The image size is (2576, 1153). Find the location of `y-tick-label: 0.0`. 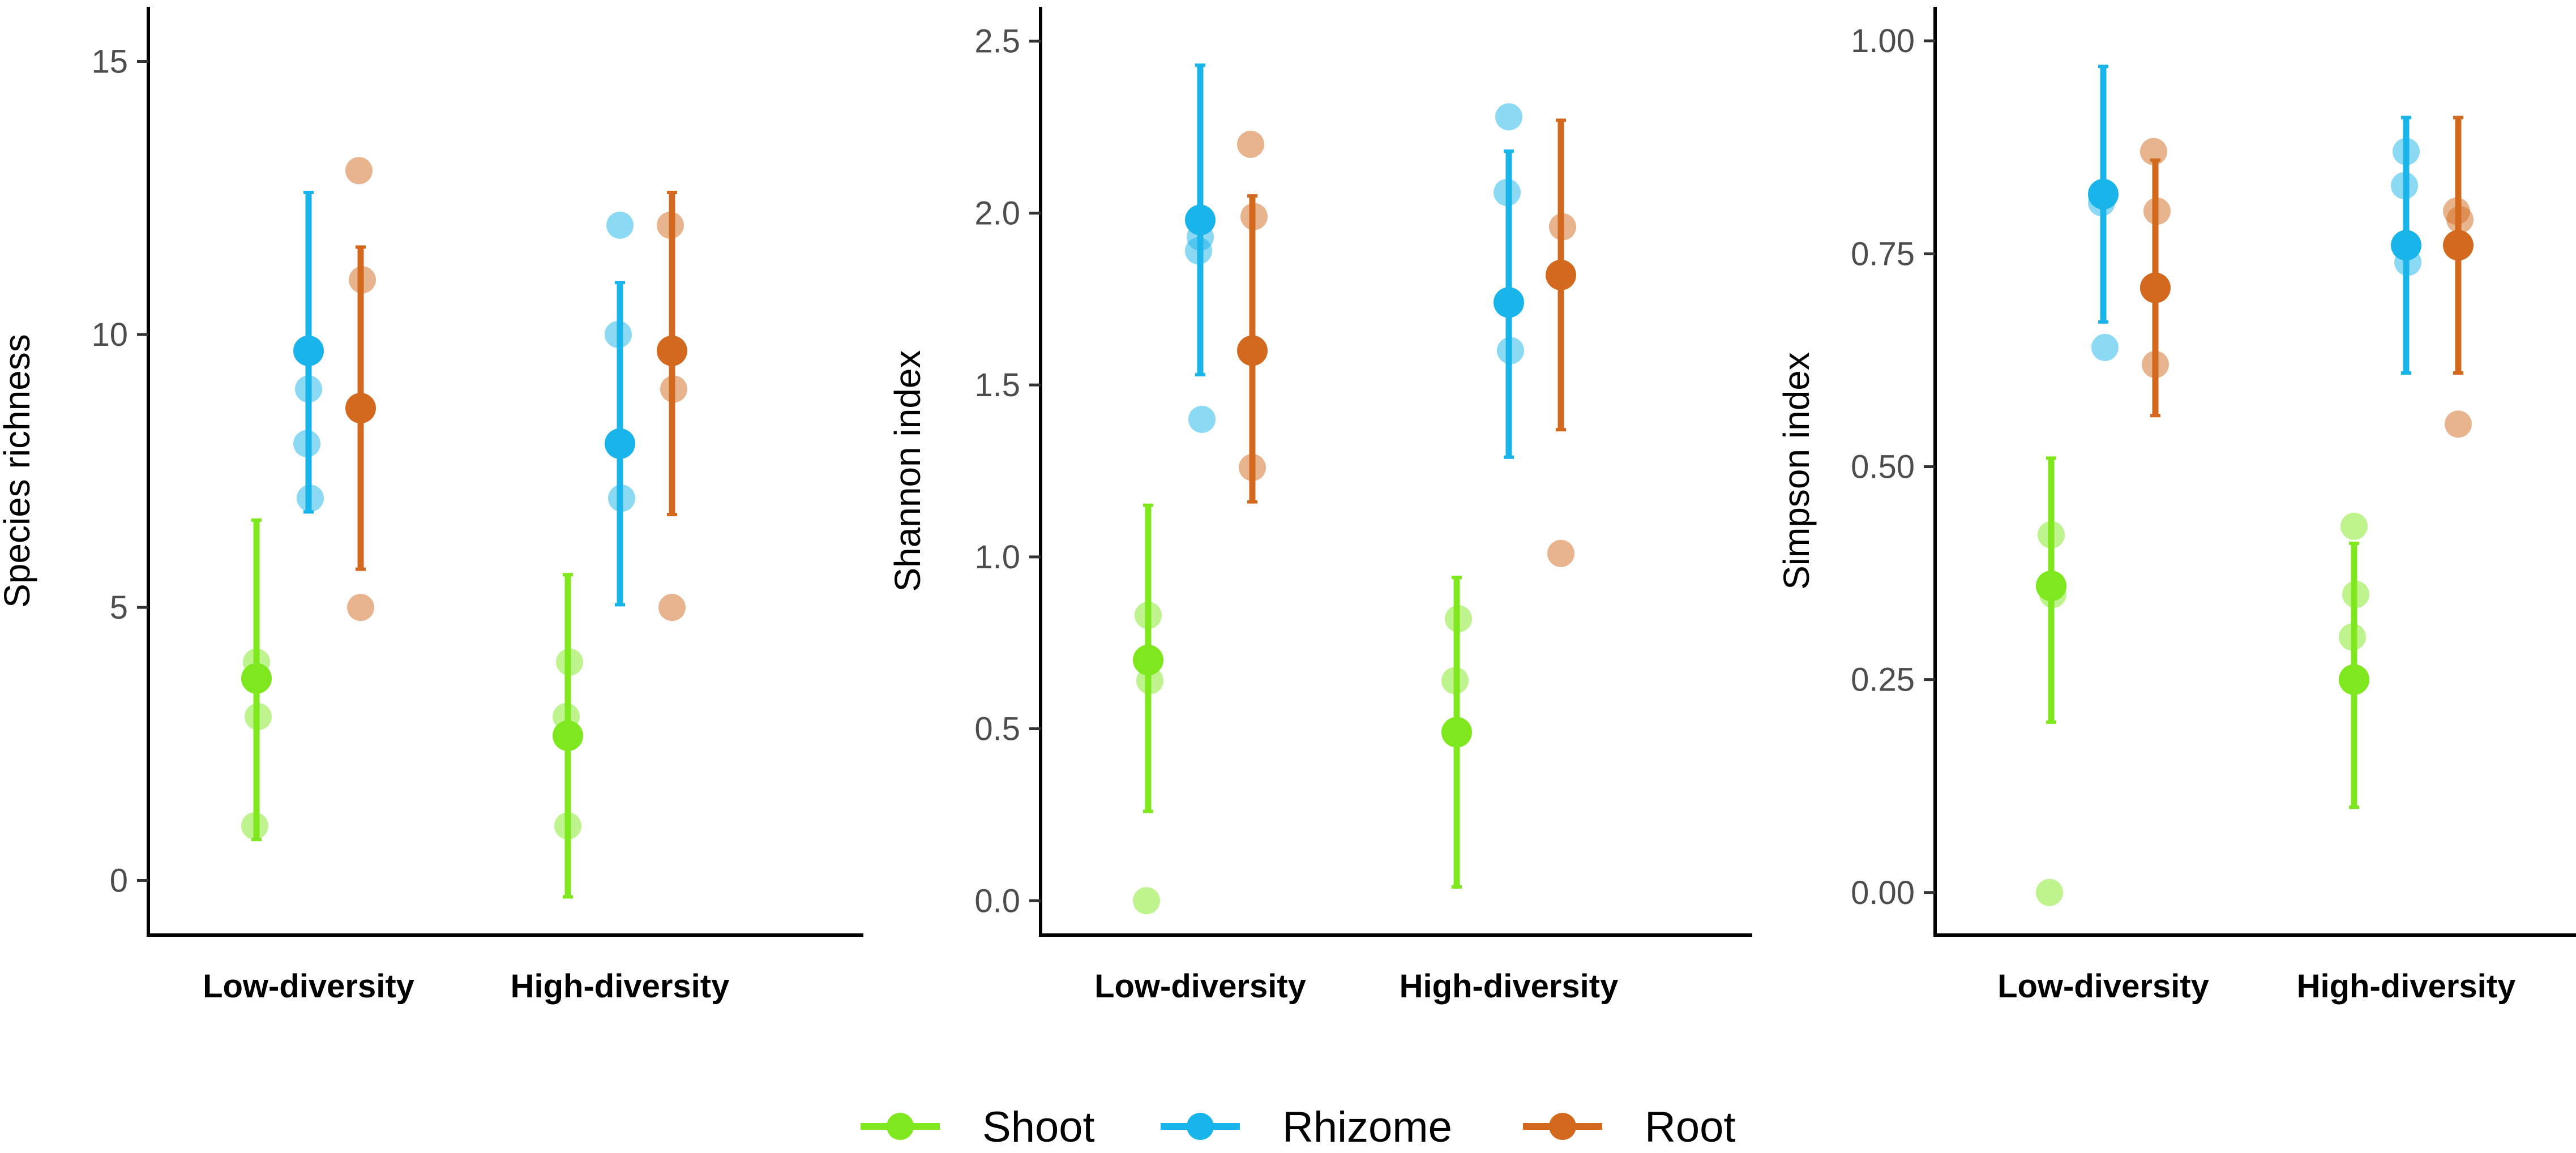

y-tick-label: 0.0 is located at coordinates (997, 900).